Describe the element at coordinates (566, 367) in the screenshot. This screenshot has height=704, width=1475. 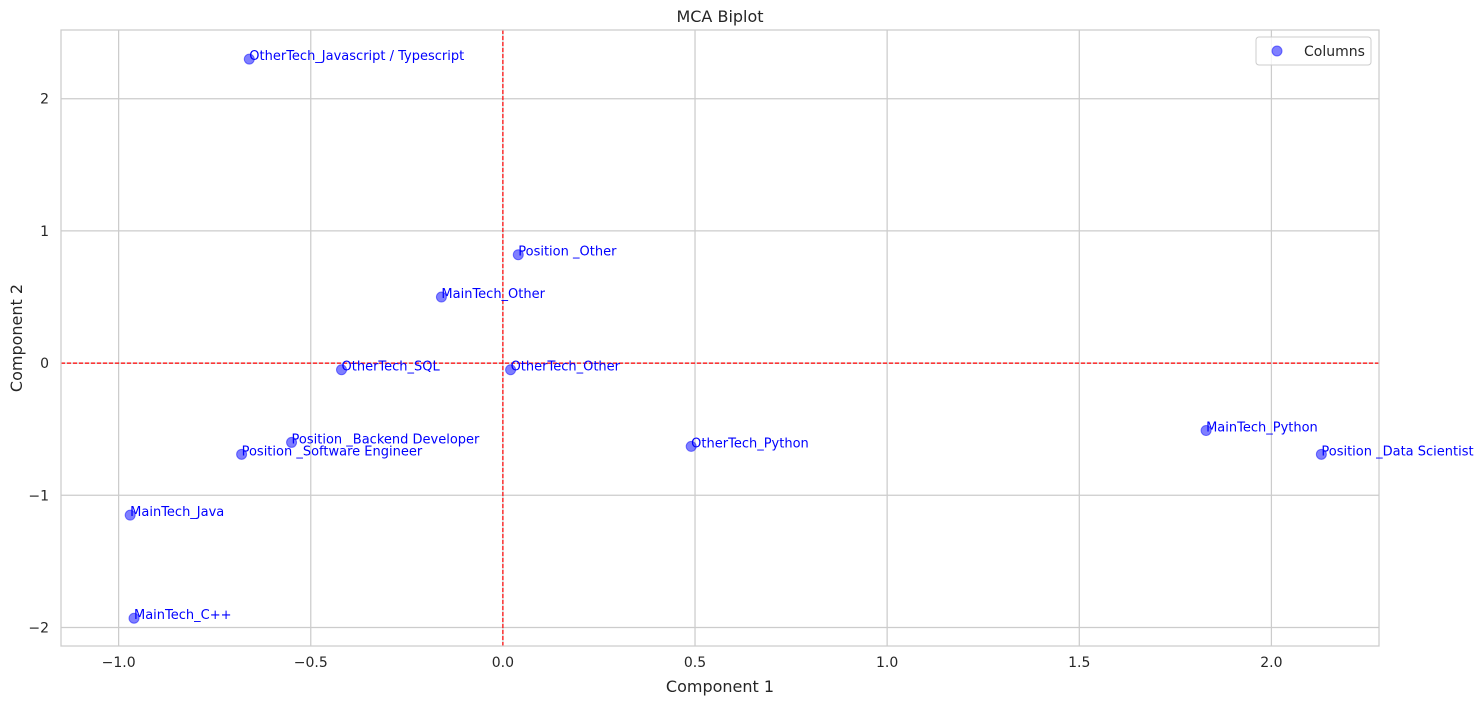
I see `point-label: OtherTech_Other` at that location.